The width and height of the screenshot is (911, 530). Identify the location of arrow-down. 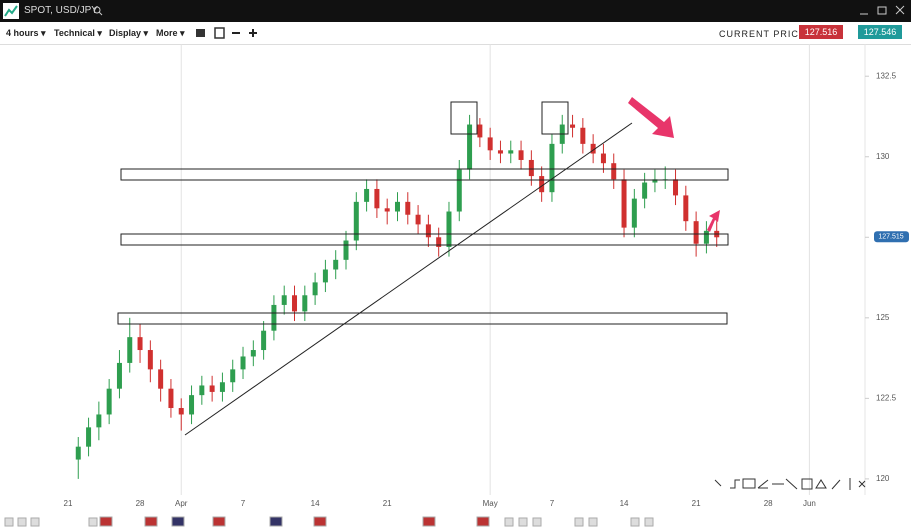
(651, 117).